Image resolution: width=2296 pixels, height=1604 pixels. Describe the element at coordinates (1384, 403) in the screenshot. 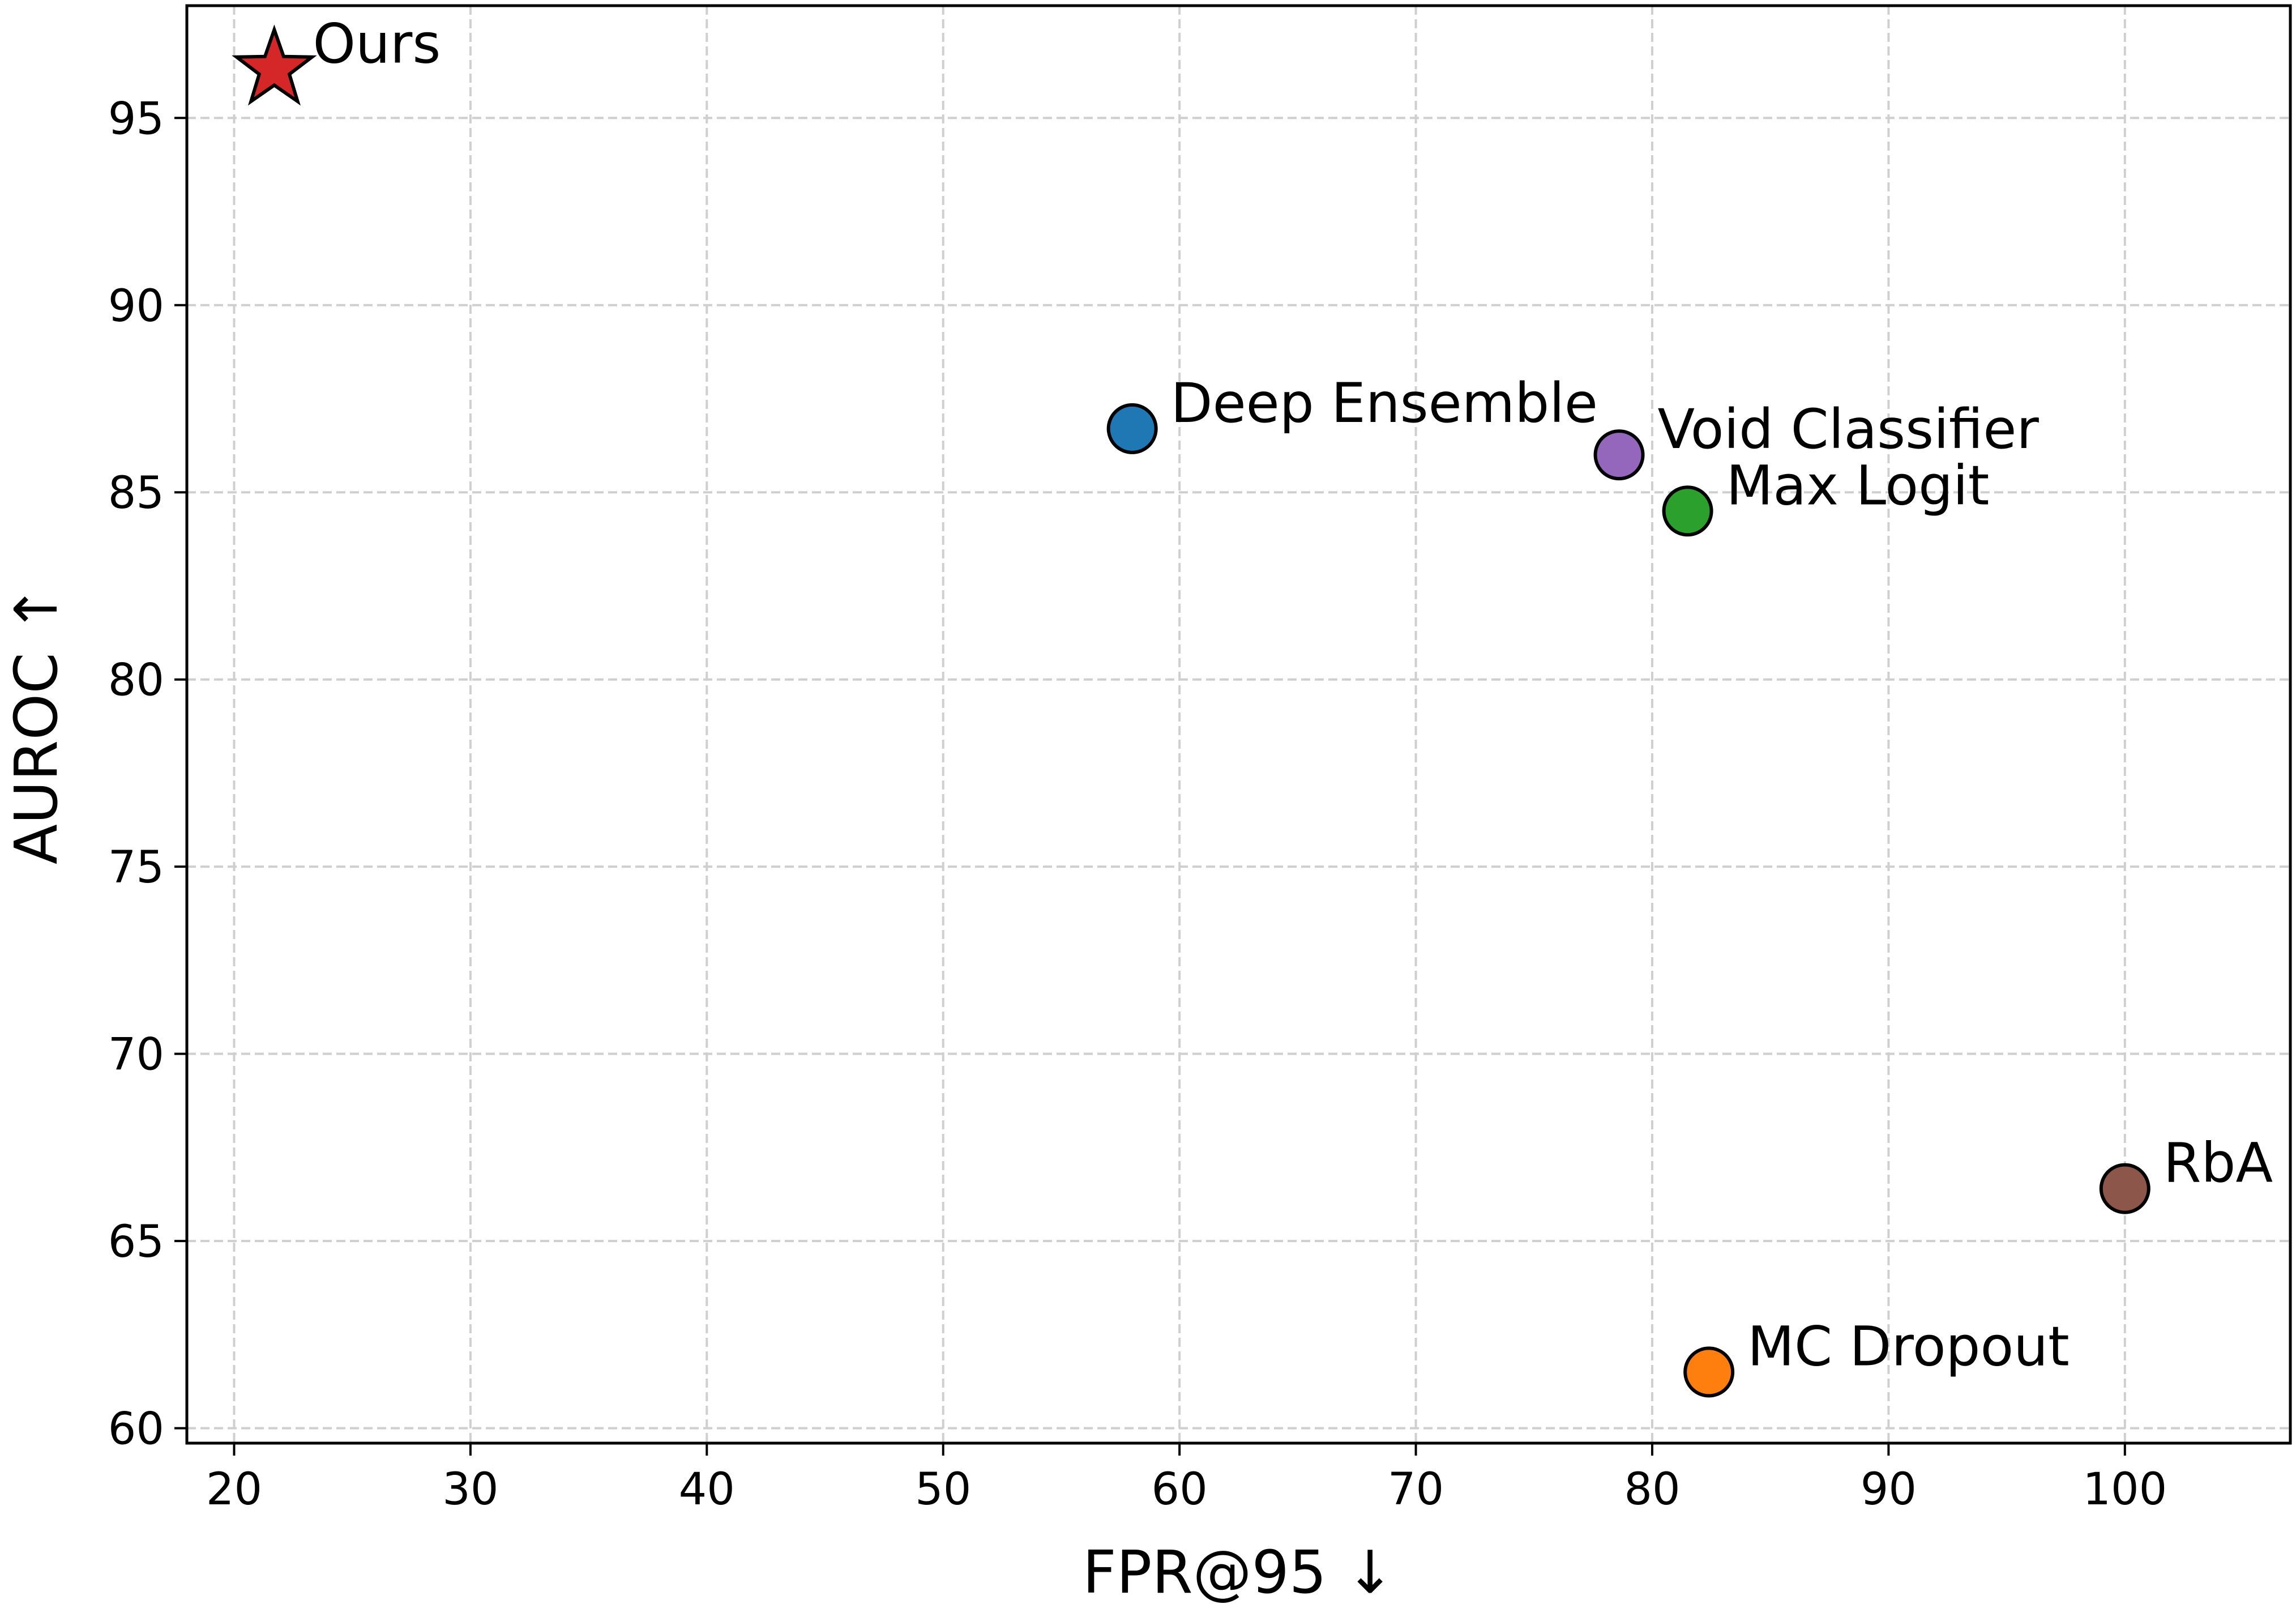

I see `point-label-deep-ensemble: Deep Ensemble` at that location.